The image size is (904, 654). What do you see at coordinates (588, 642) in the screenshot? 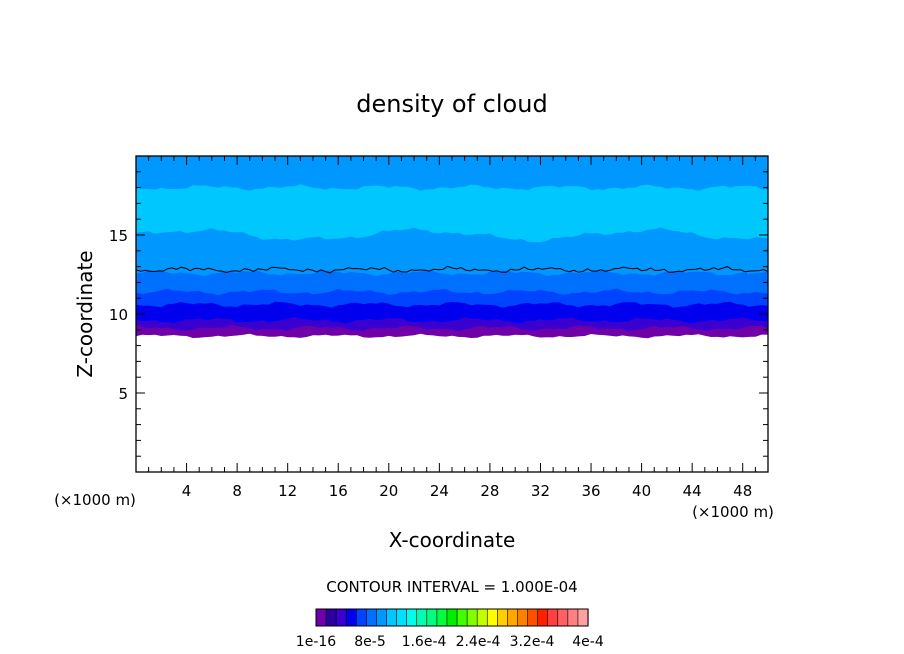
I see `colorbar-label: 4e-4` at bounding box center [588, 642].